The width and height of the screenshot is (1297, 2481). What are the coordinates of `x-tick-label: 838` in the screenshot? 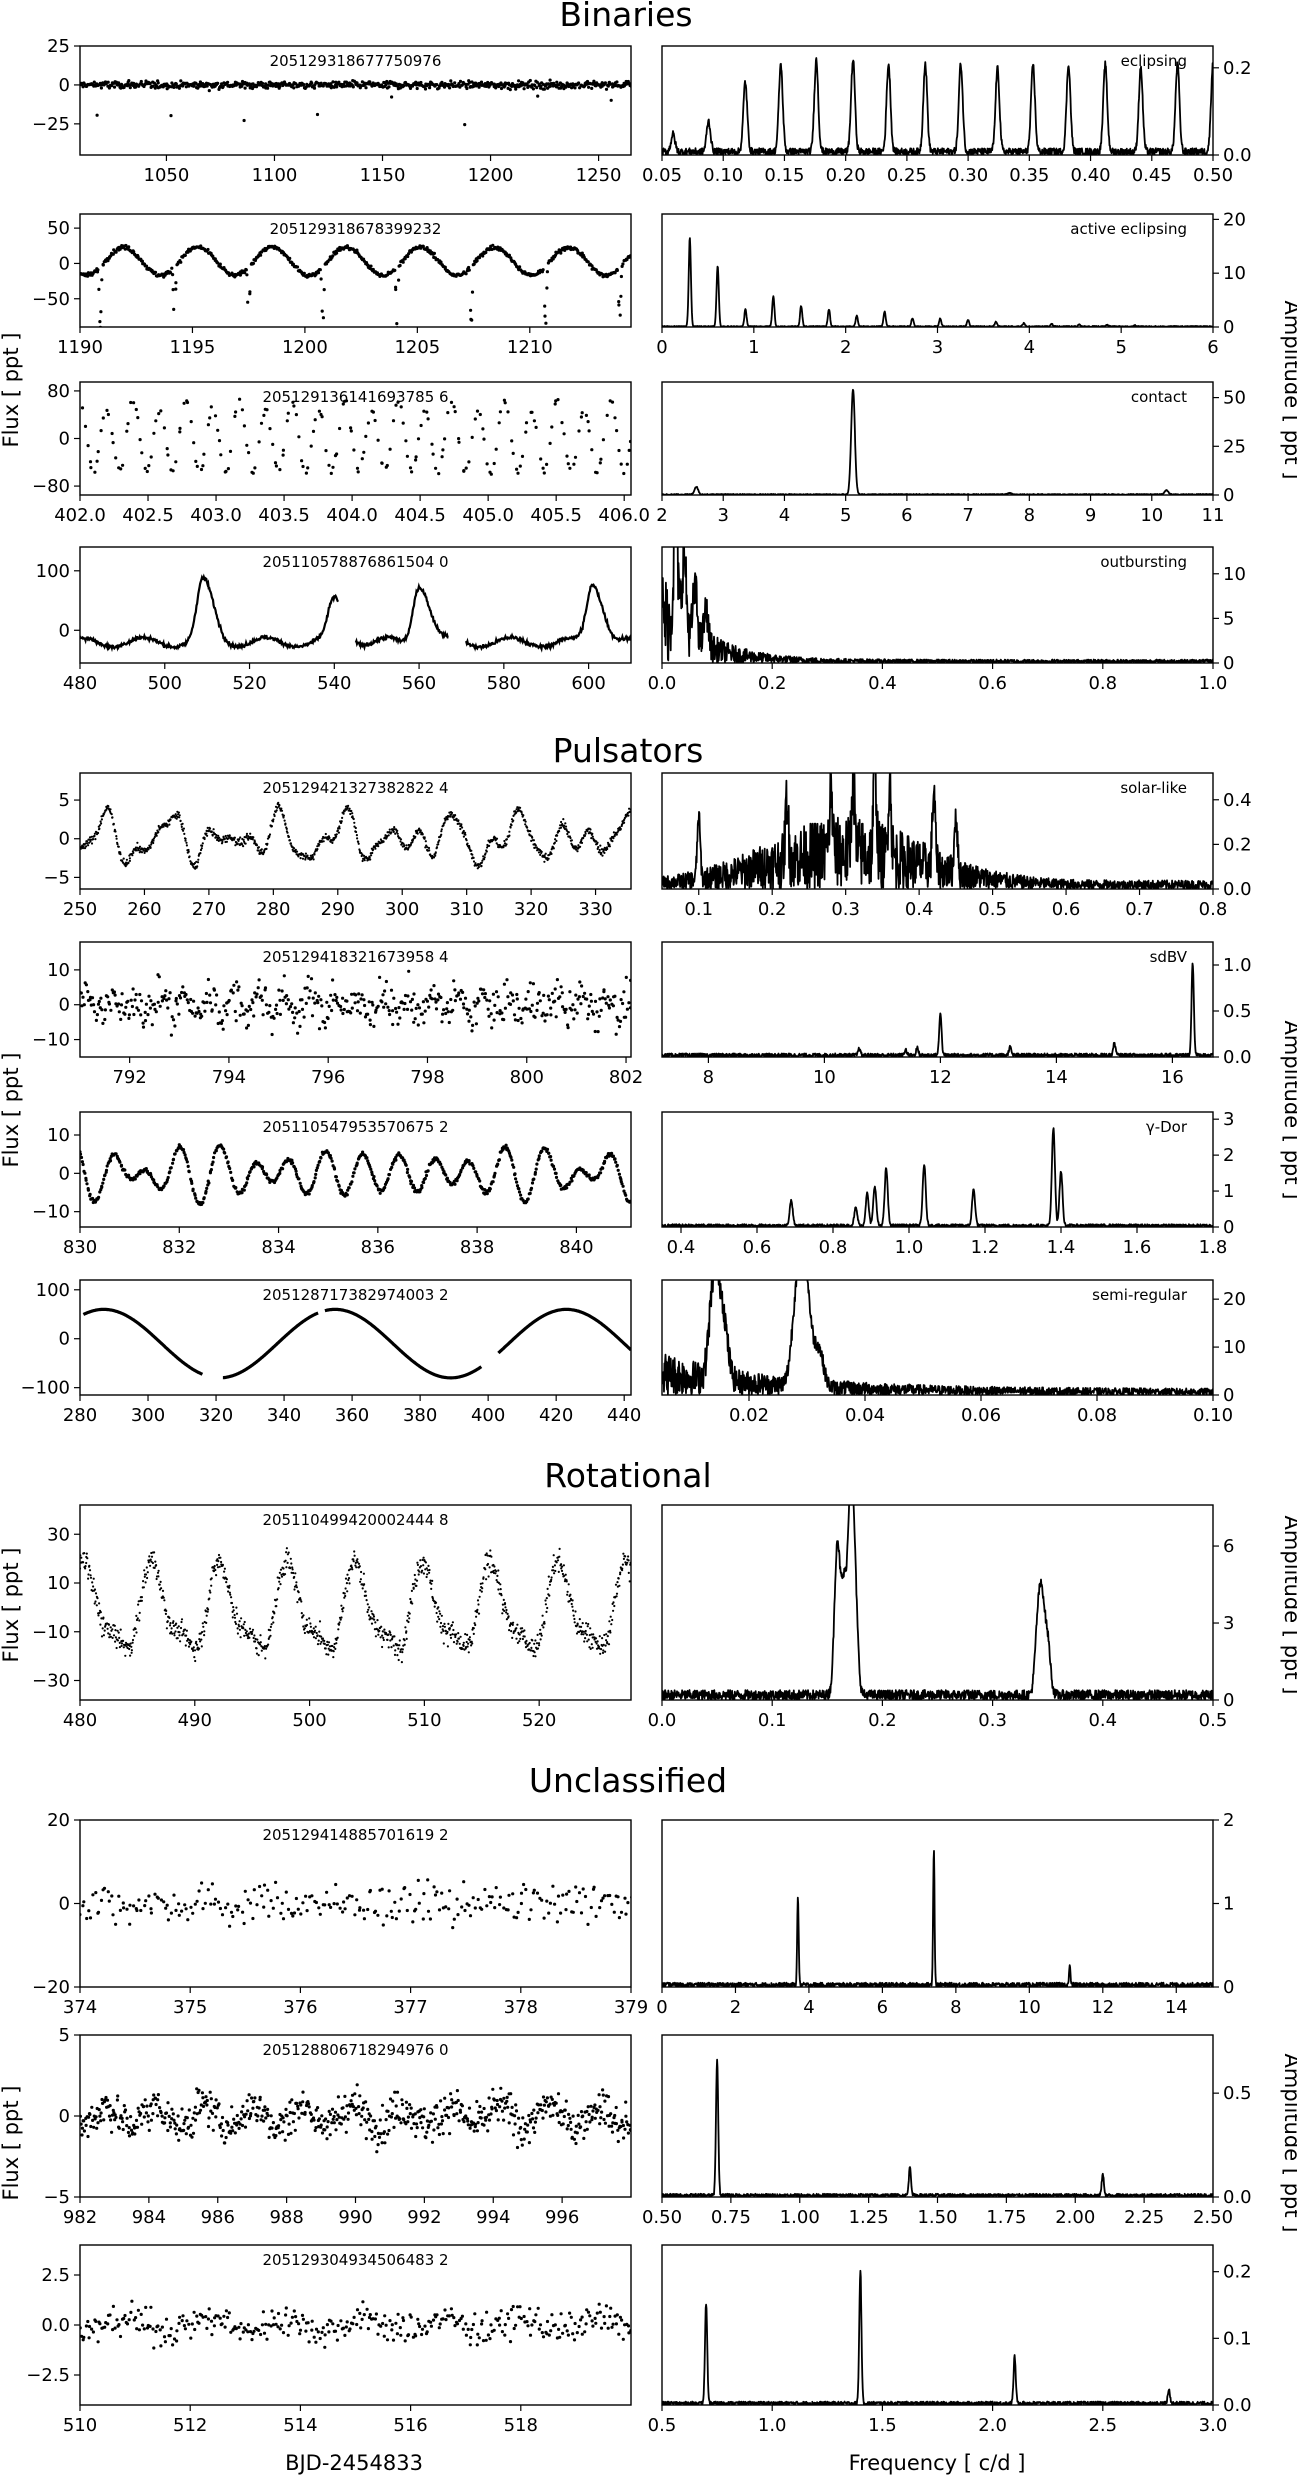 It's located at (477, 1247).